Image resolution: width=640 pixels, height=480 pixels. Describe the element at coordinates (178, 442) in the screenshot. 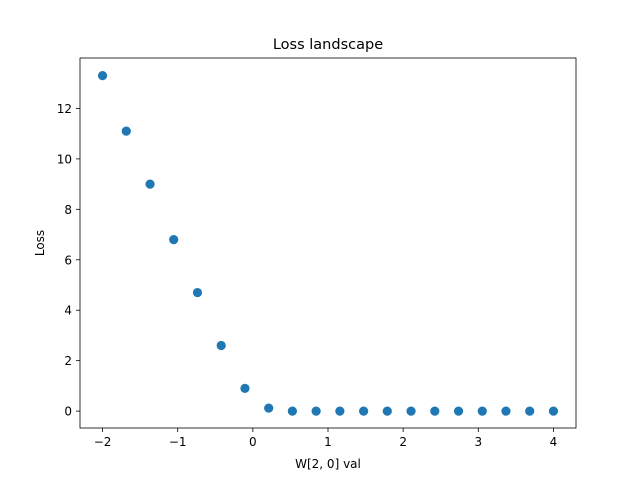

I see `x-tick-label: −1` at that location.